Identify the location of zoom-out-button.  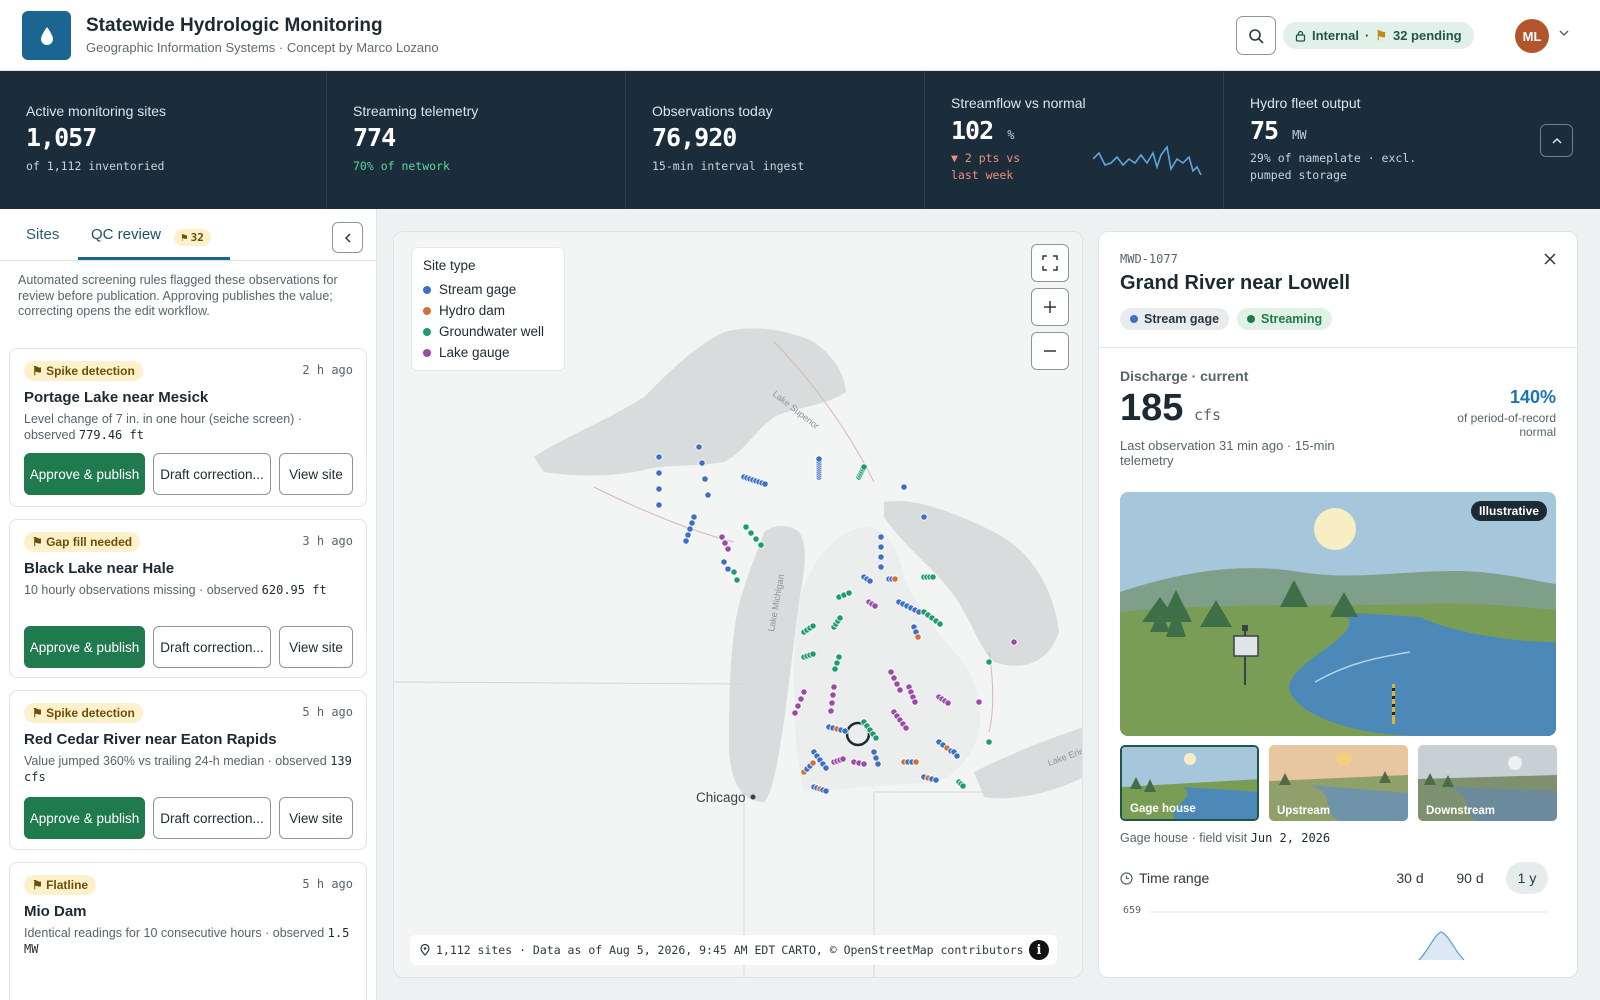
(1050, 351).